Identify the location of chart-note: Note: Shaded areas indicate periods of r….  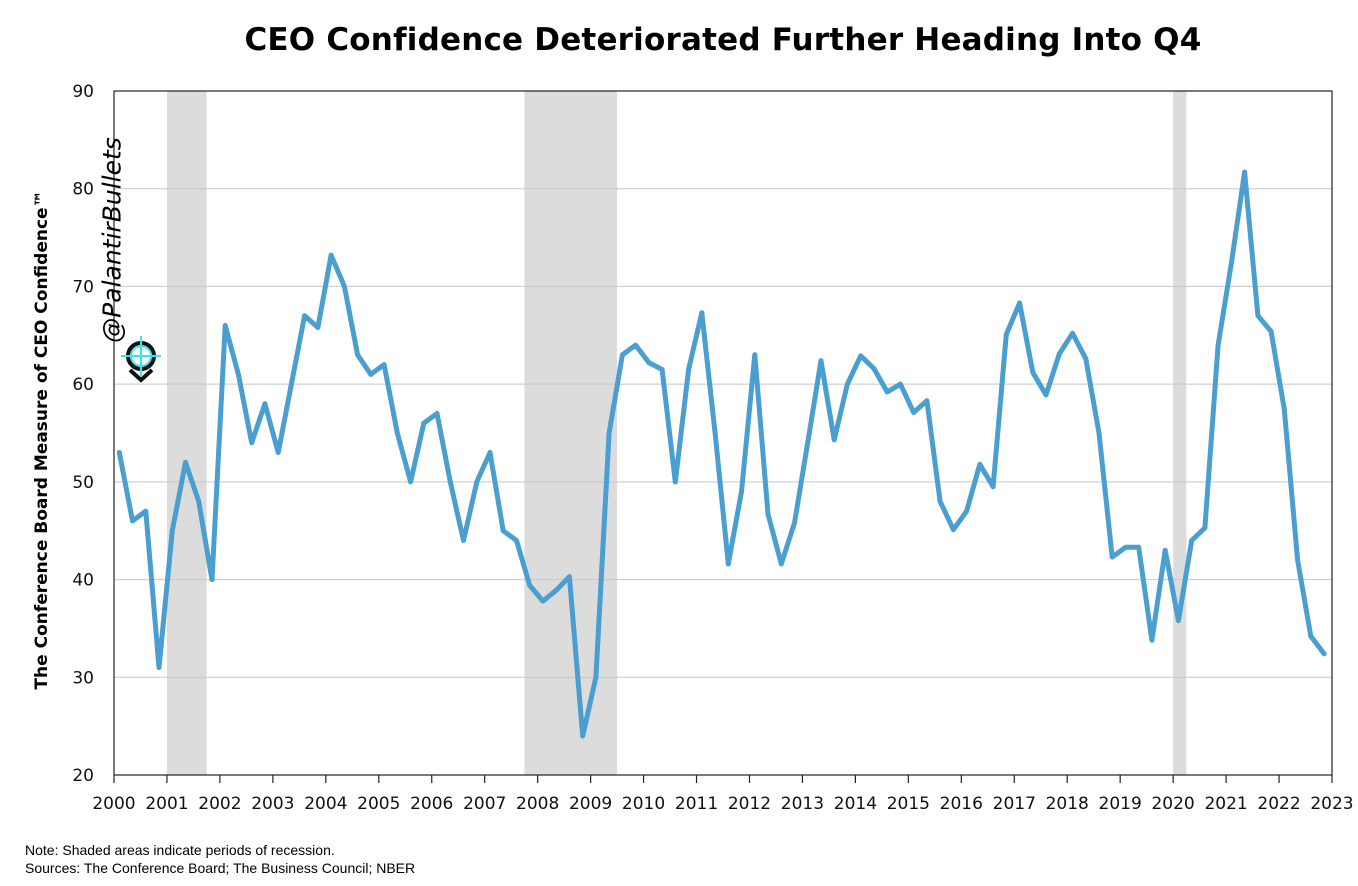
(180, 850).